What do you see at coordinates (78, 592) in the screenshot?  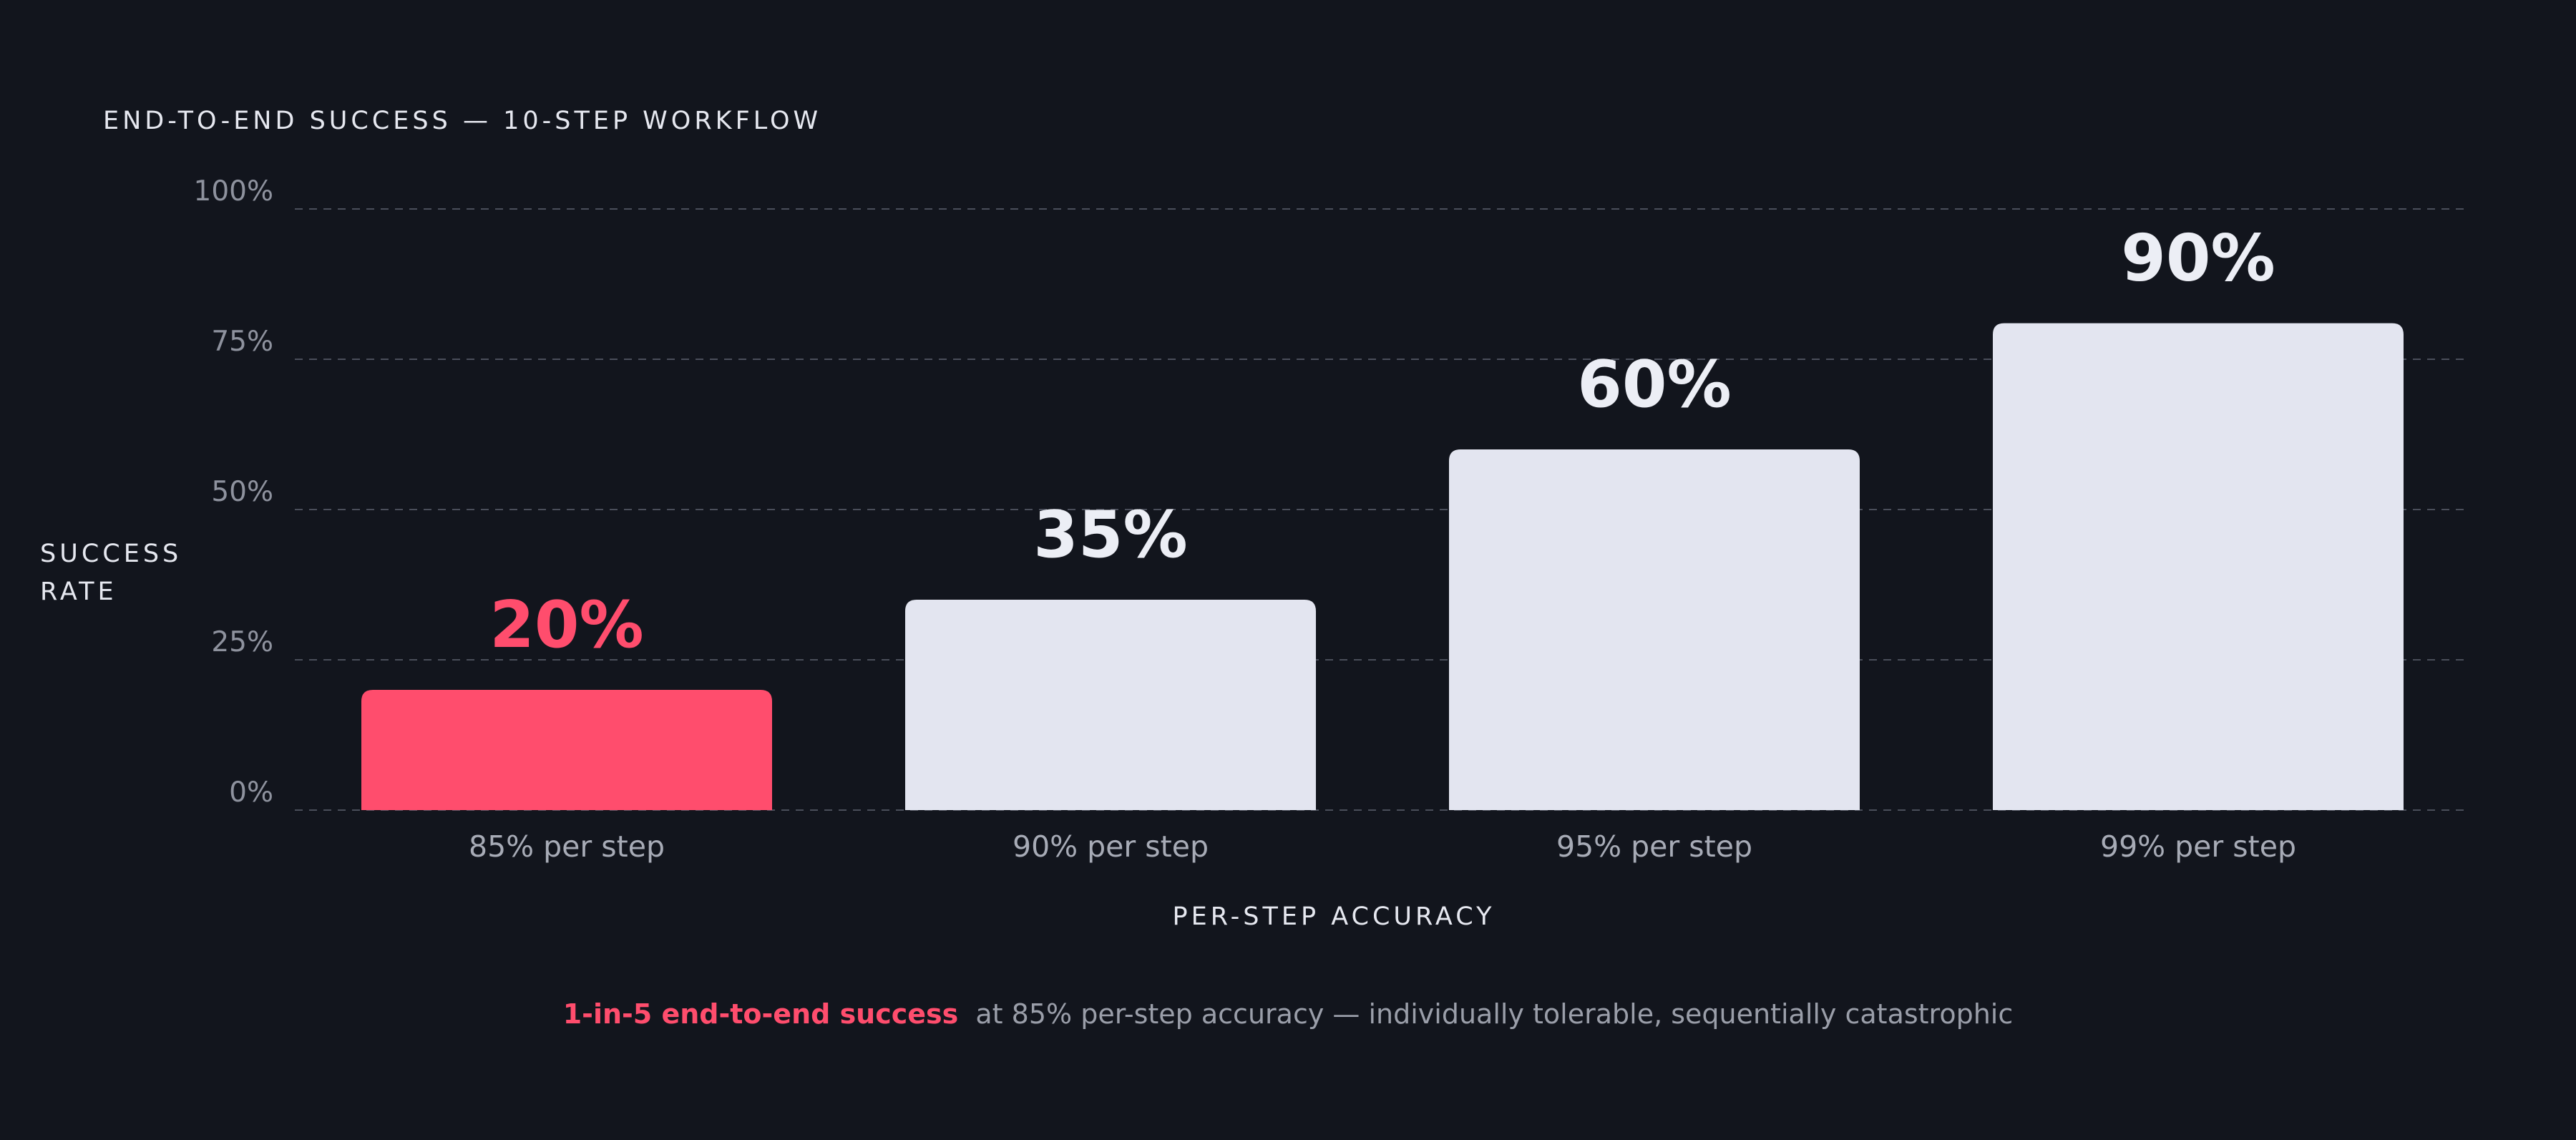 I see `y-axis-title-line-2: RATE` at bounding box center [78, 592].